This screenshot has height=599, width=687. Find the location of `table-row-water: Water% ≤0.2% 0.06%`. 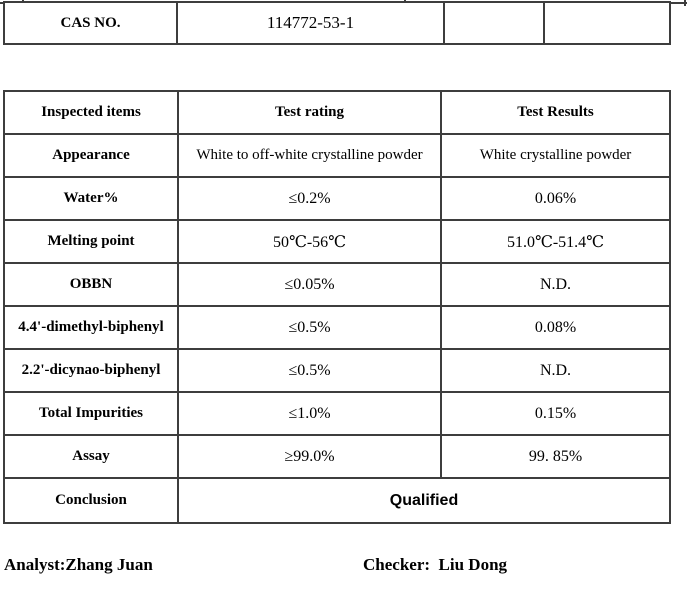

table-row-water: Water% ≤0.2% 0.06% is located at coordinates (337, 198).